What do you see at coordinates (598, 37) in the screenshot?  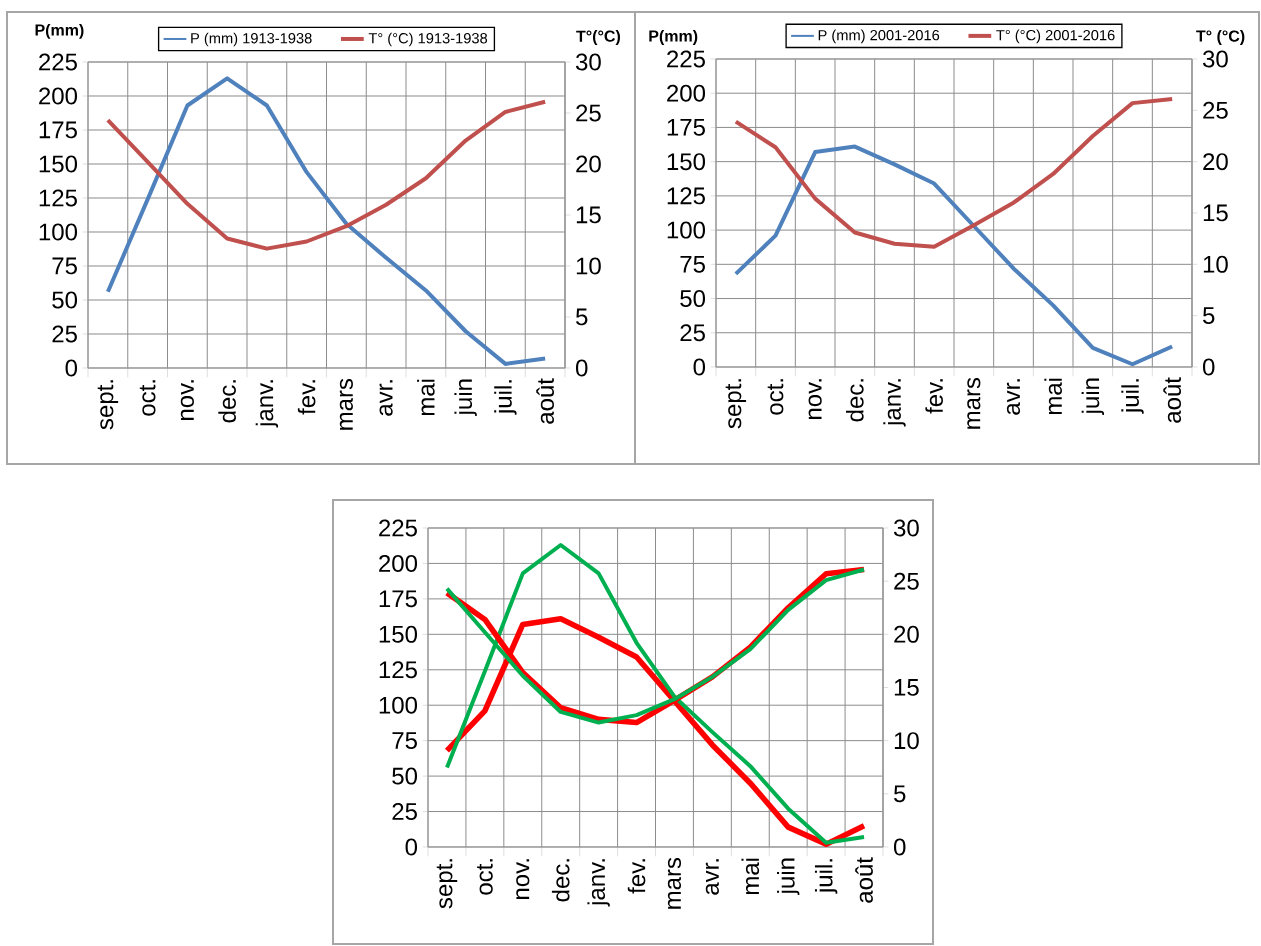 I see `y2-axis-title: T°(°C)` at bounding box center [598, 37].